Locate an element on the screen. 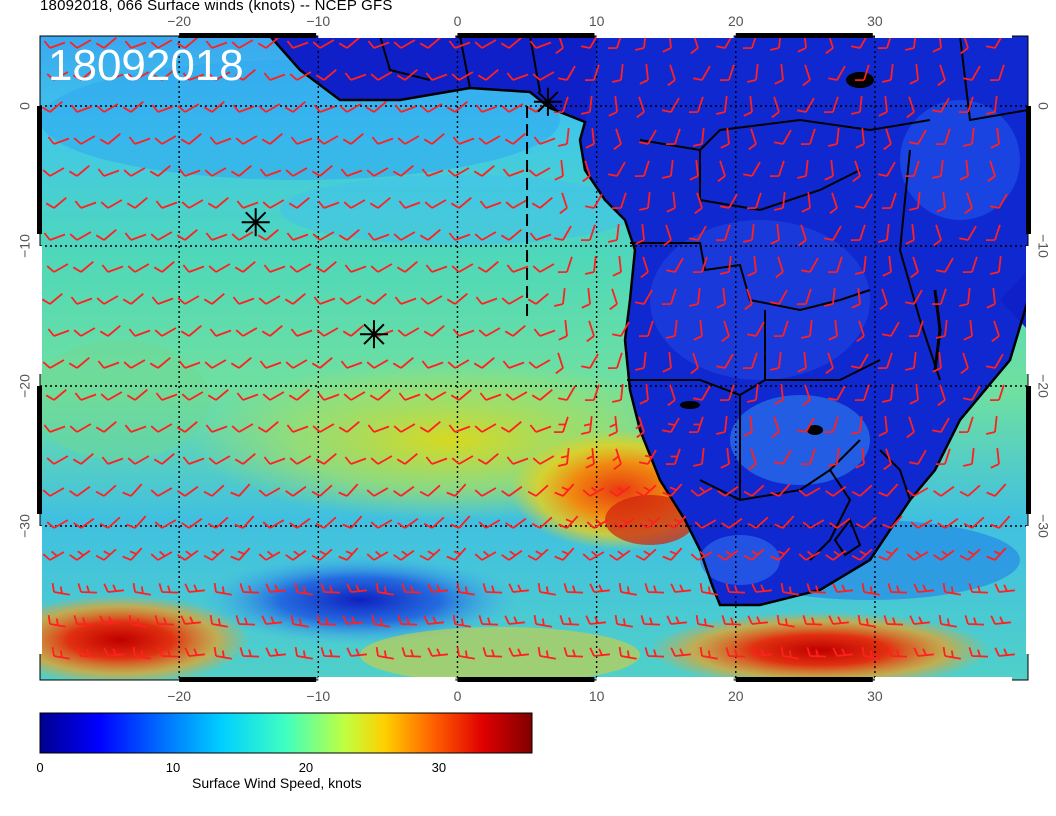  lat-tick-label: −10 is located at coordinates (25, 246).